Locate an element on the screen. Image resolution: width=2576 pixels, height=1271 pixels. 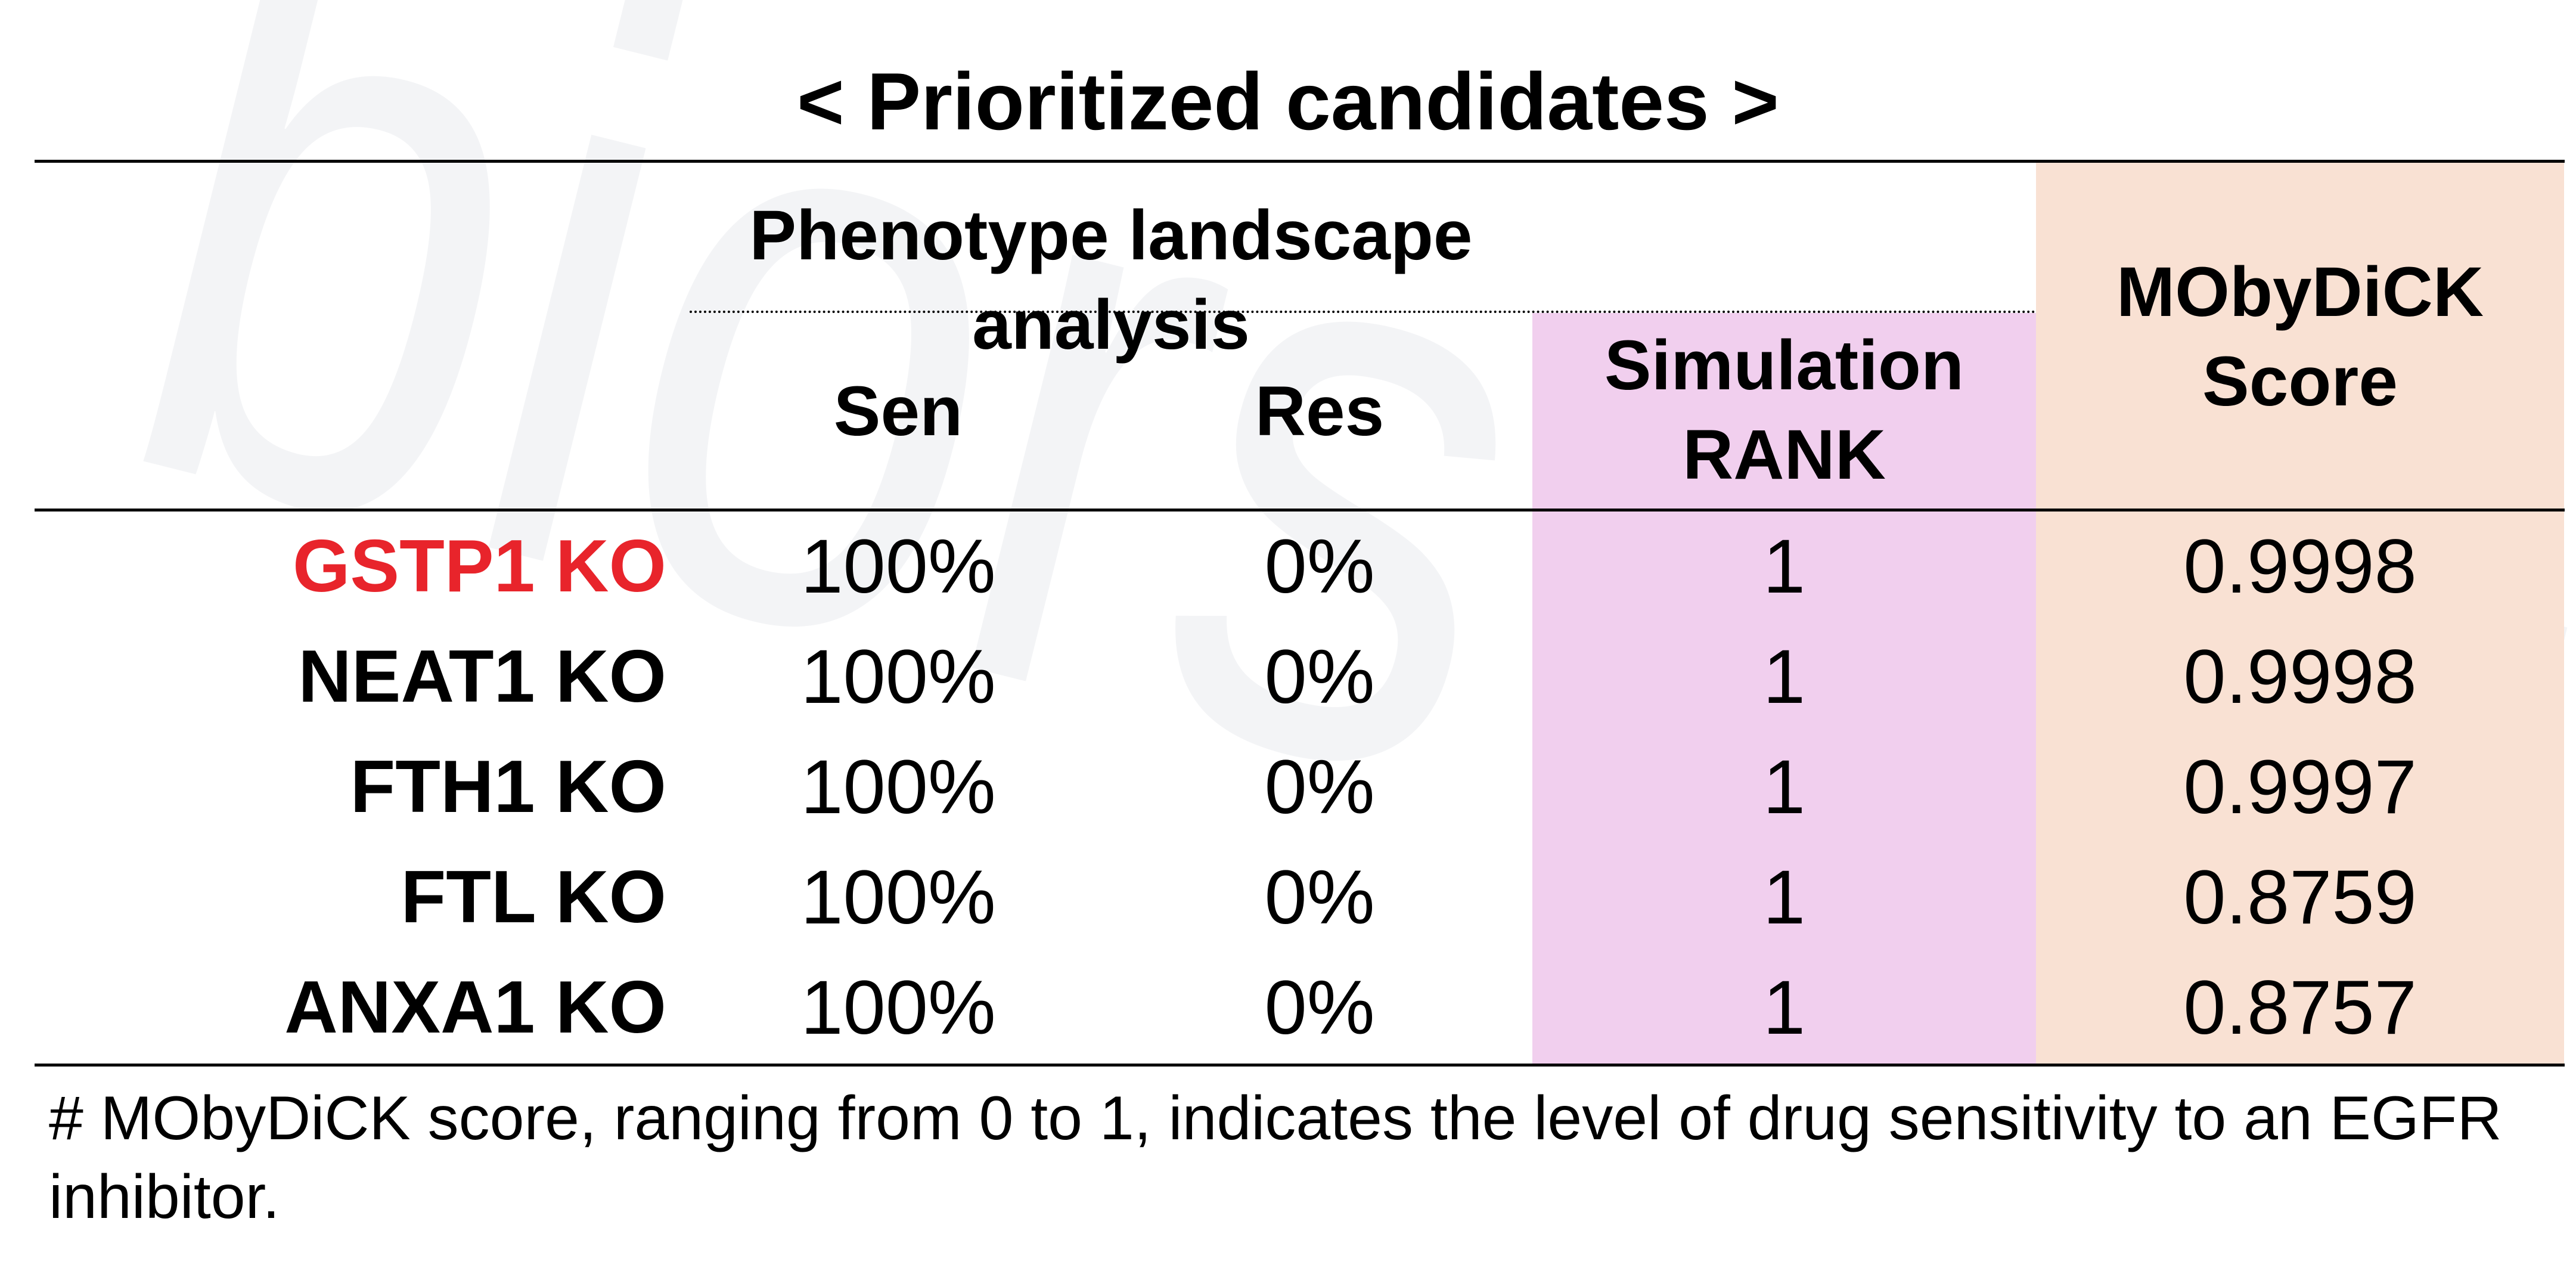
group-header-dotted-rule is located at coordinates (1363, 312).